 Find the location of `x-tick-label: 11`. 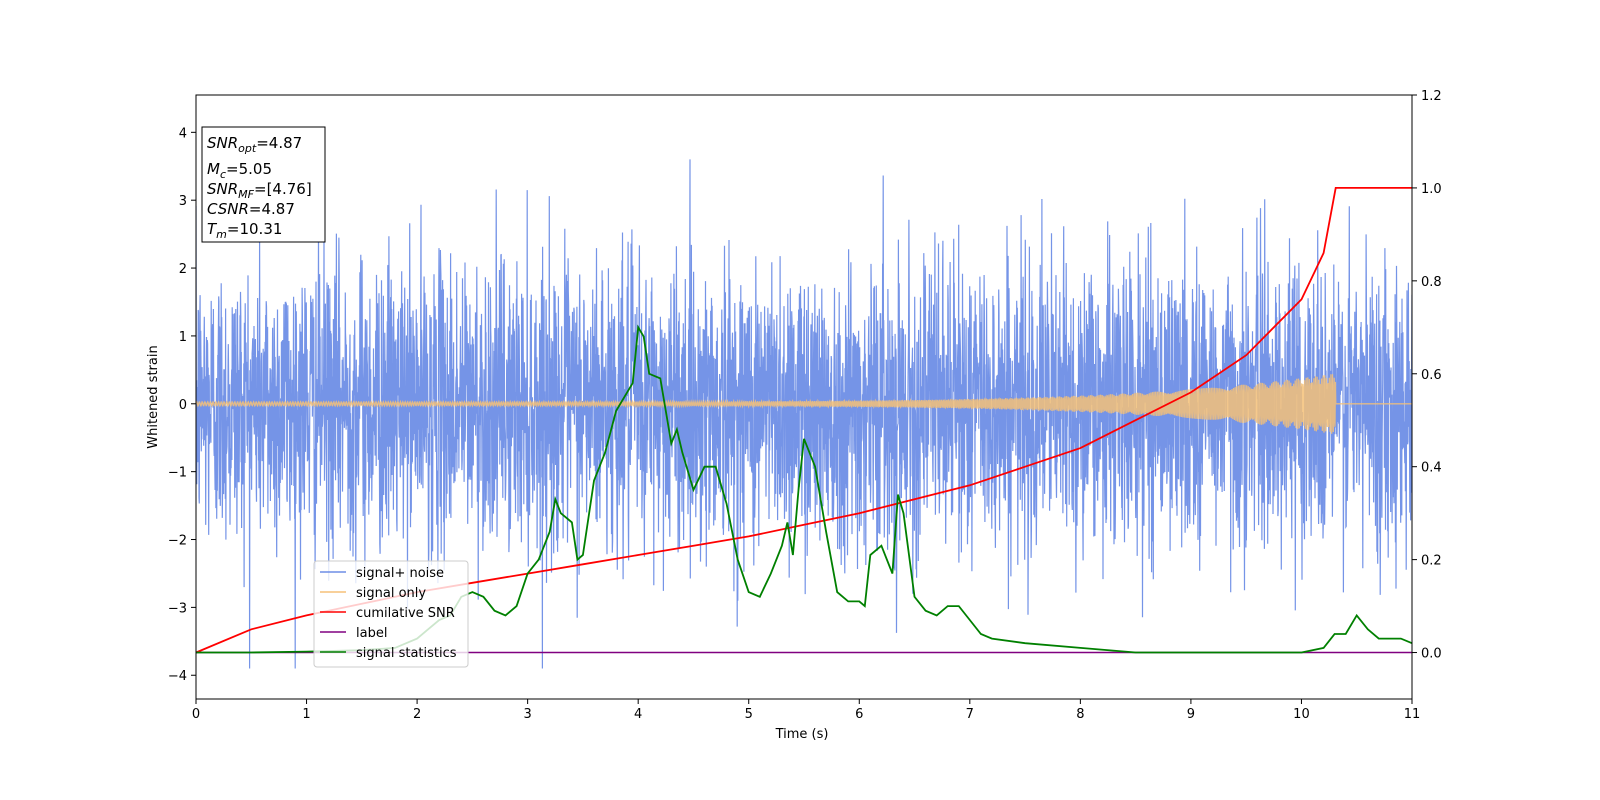

x-tick-label: 11 is located at coordinates (1412, 714).